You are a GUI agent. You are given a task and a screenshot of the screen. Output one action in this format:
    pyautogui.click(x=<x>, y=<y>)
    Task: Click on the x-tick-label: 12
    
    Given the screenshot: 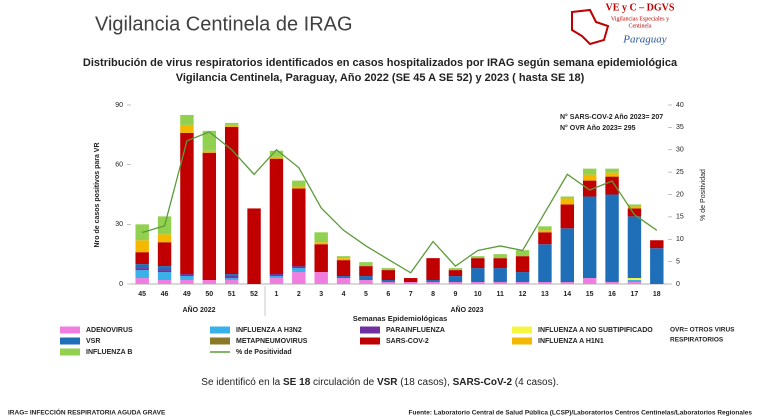 What is the action you would take?
    pyautogui.click(x=523, y=294)
    